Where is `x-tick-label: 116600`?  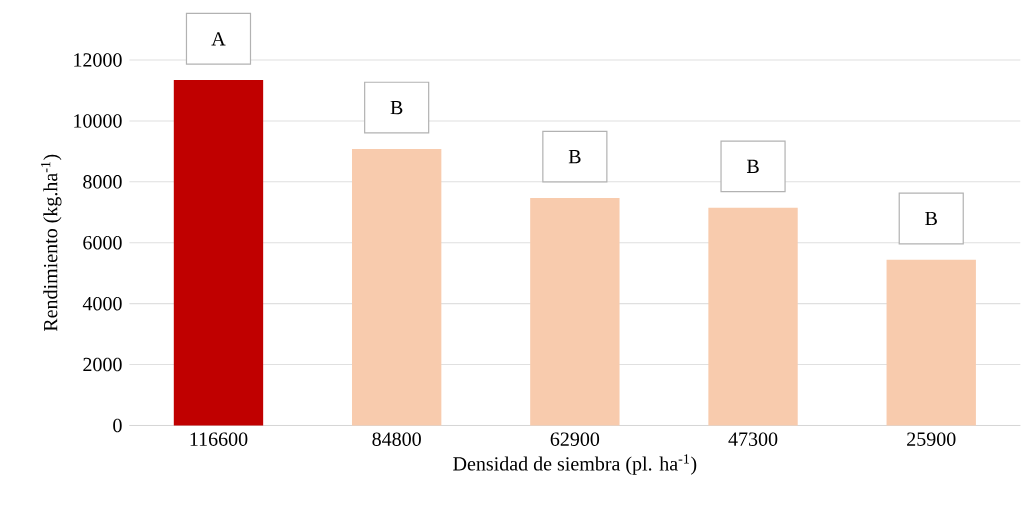
x-tick-label: 116600 is located at coordinates (219, 439).